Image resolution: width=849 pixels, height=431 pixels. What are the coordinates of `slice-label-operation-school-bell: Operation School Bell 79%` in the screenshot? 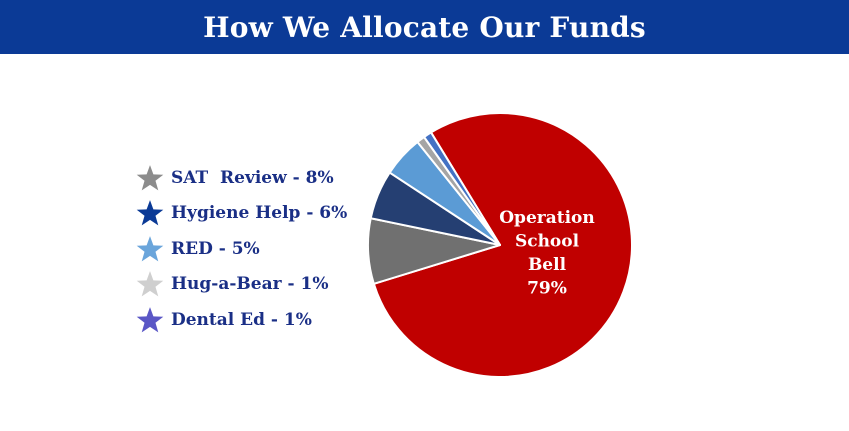 It's located at (547, 253).